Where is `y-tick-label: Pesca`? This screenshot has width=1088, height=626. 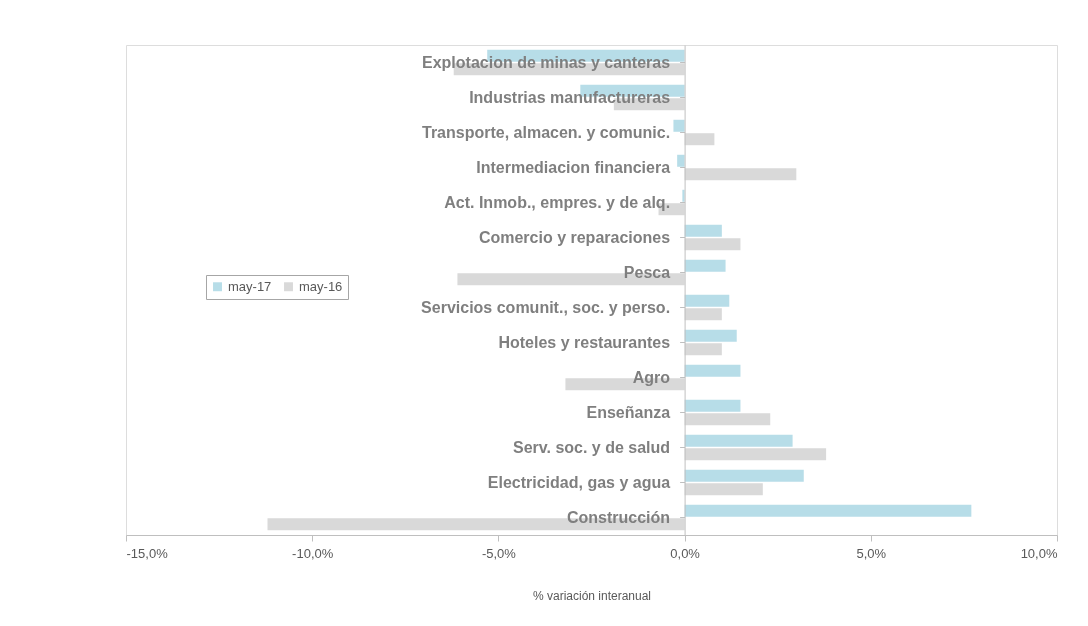 y-tick-label: Pesca is located at coordinates (647, 272).